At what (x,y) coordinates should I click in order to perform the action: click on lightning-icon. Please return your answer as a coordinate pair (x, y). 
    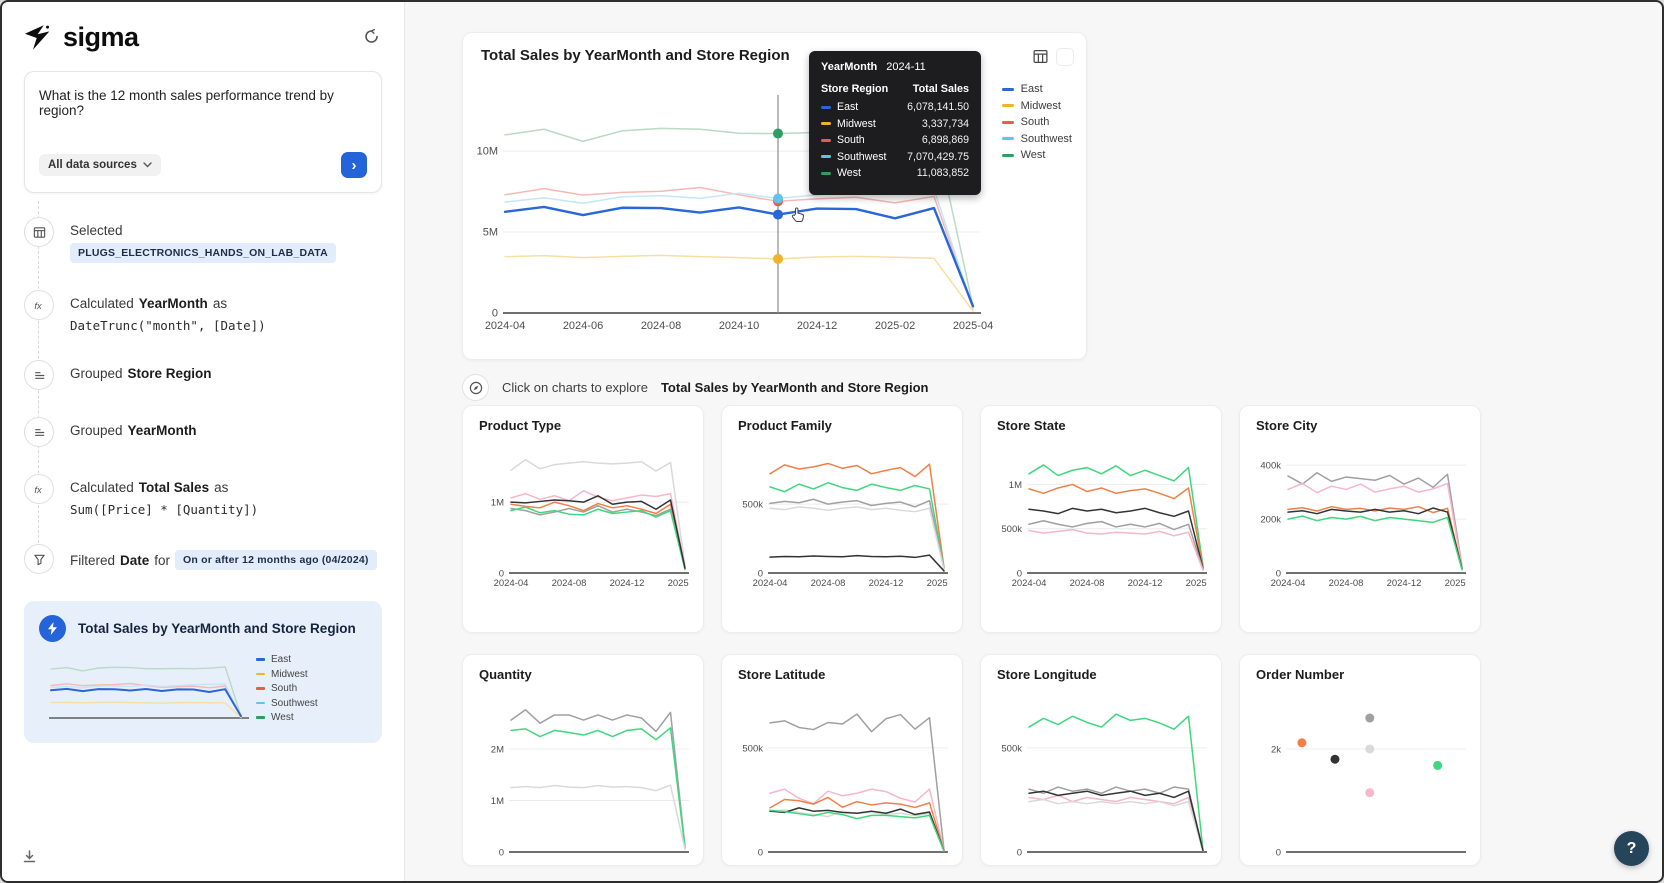
    Looking at the image, I should click on (52, 628).